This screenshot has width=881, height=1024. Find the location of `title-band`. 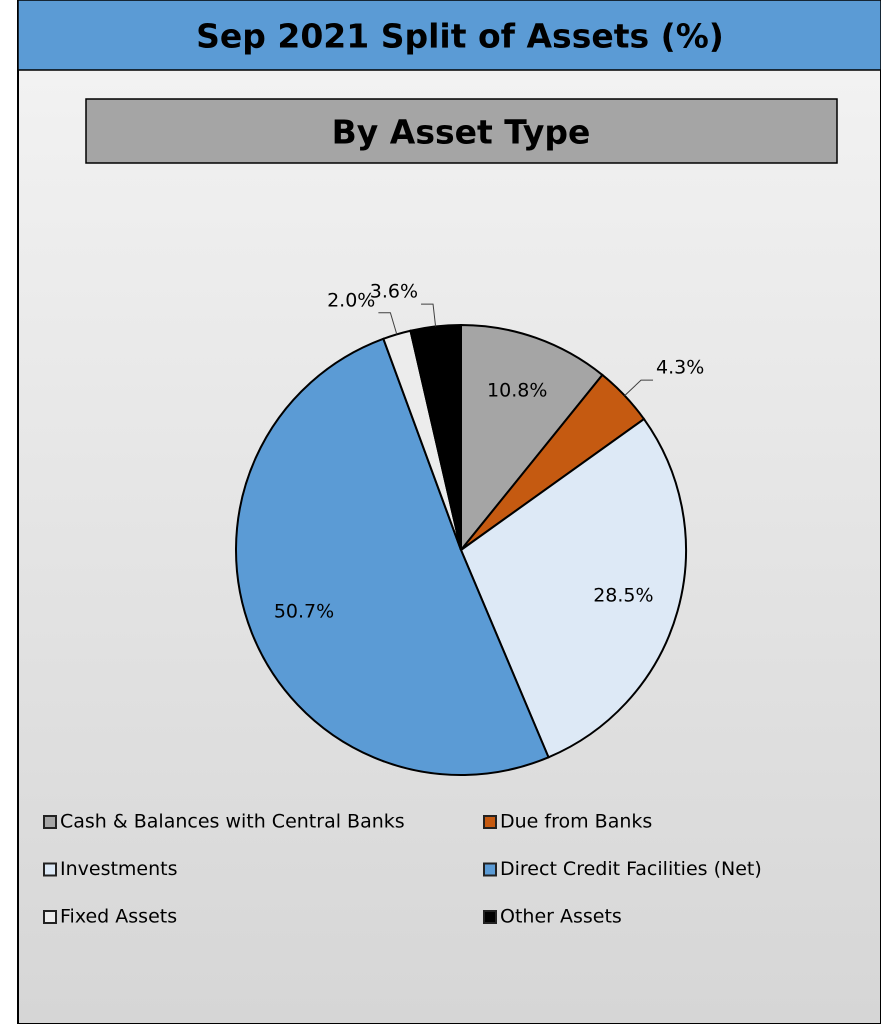

title-band is located at coordinates (449, 35).